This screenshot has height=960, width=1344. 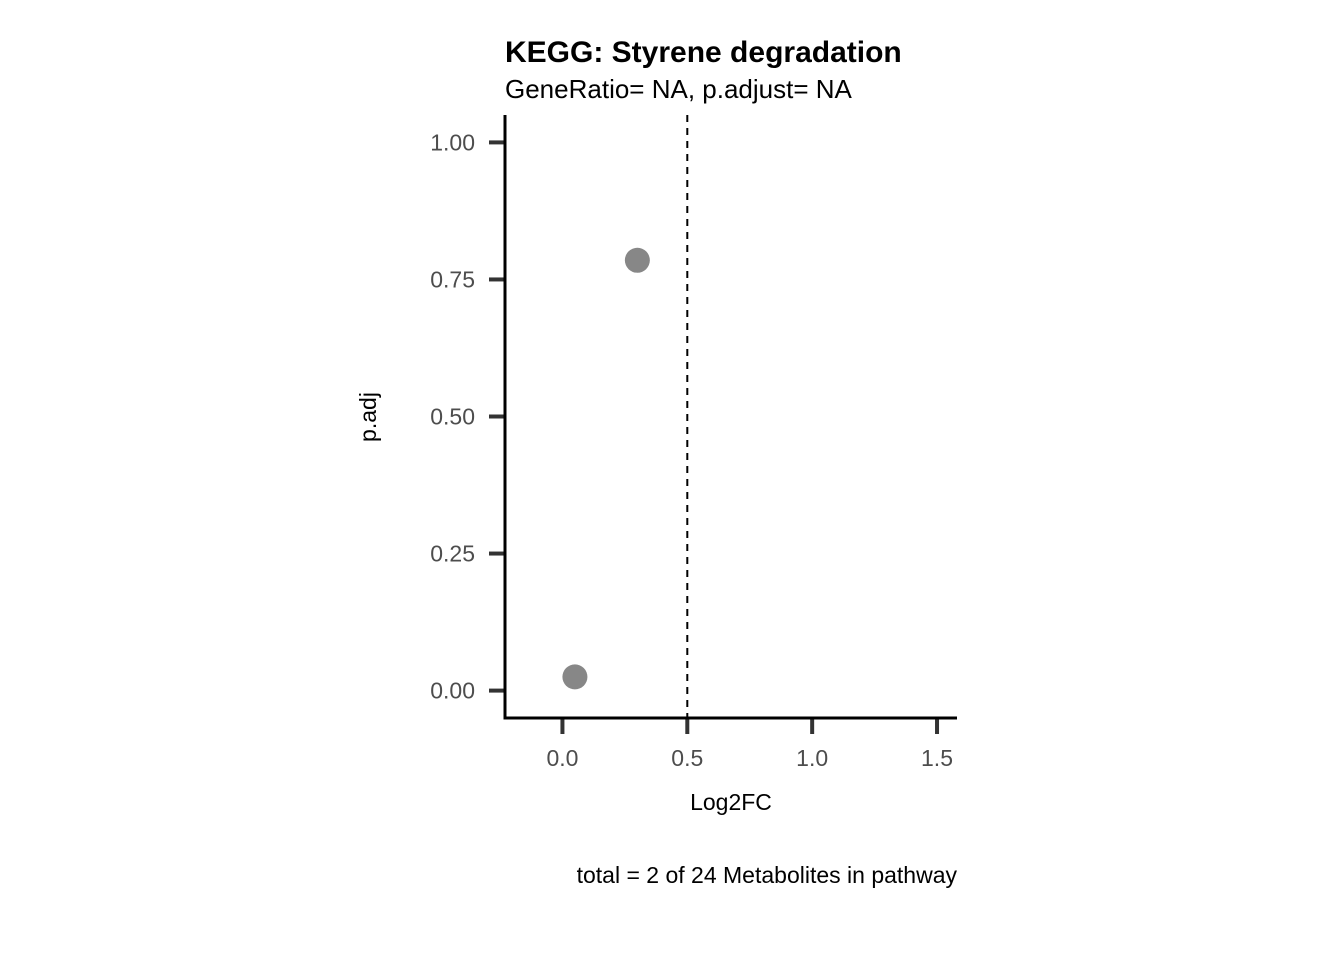 I want to click on x-tick-label: 0.0, so click(x=562, y=758).